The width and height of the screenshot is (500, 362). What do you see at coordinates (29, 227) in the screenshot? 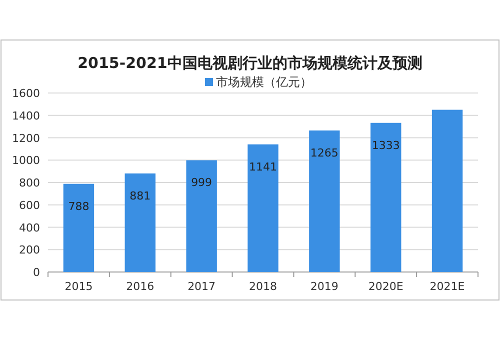
I see `y-tick-label: 400` at bounding box center [29, 227].